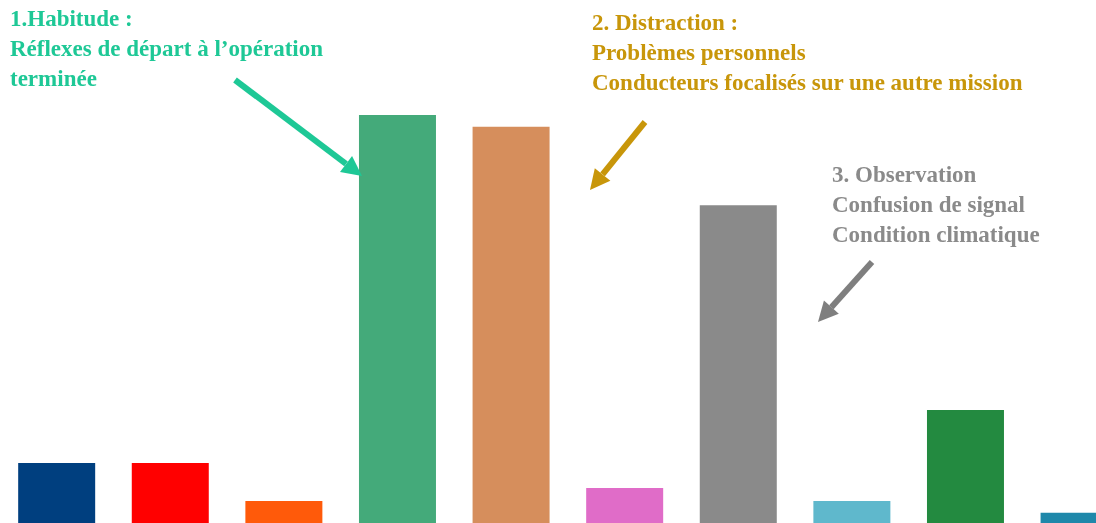 The width and height of the screenshot is (1096, 523). I want to click on annotation: 3. Observation Confusion de signal Condition climatique, so click(936, 205).